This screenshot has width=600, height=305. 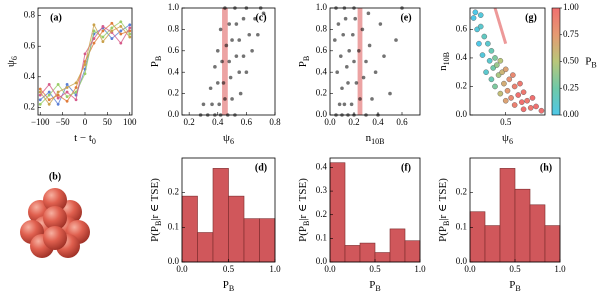 I want to click on label-part: 6, so click(x=232, y=141).